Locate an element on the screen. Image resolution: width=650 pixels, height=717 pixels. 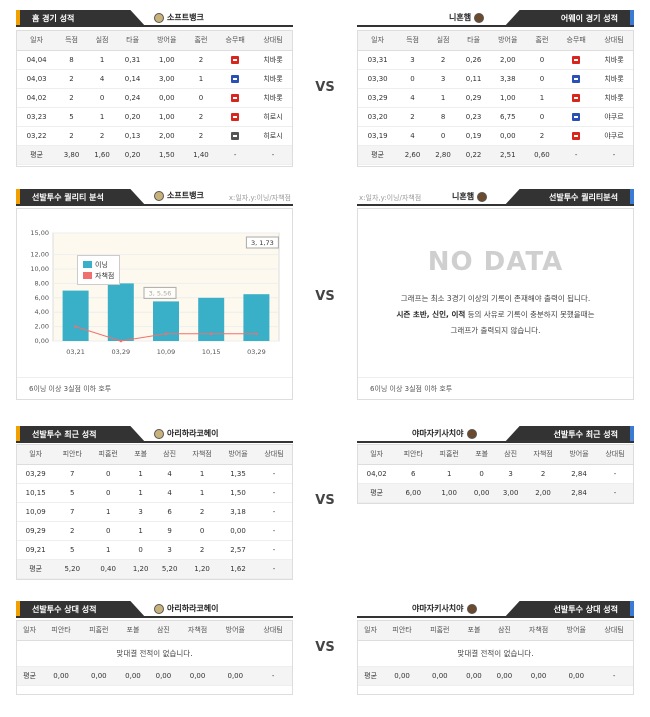
table-row: 04,02 2 0 0,24 0,00 0 치바롯 is located at coordinates (154, 98).